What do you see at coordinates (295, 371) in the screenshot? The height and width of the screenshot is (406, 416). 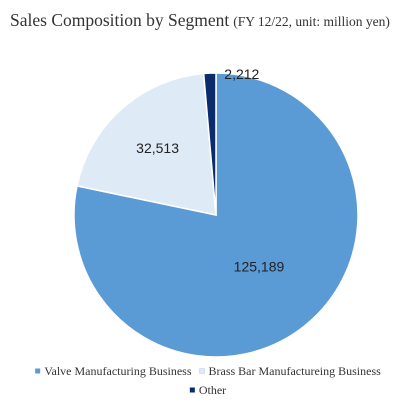 I see `legend-label-brass-bar-manufactureing-business: Brass Bar Manufactureing Business` at bounding box center [295, 371].